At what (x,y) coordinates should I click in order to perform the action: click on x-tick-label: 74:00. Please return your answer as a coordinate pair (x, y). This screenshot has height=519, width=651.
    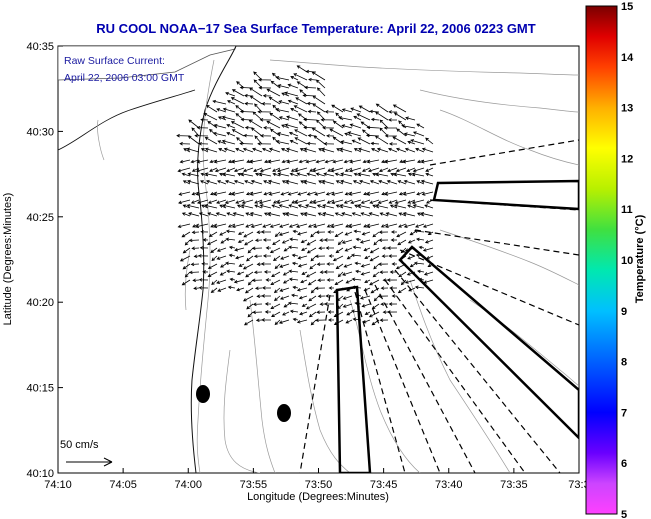
    Looking at the image, I should click on (188, 485).